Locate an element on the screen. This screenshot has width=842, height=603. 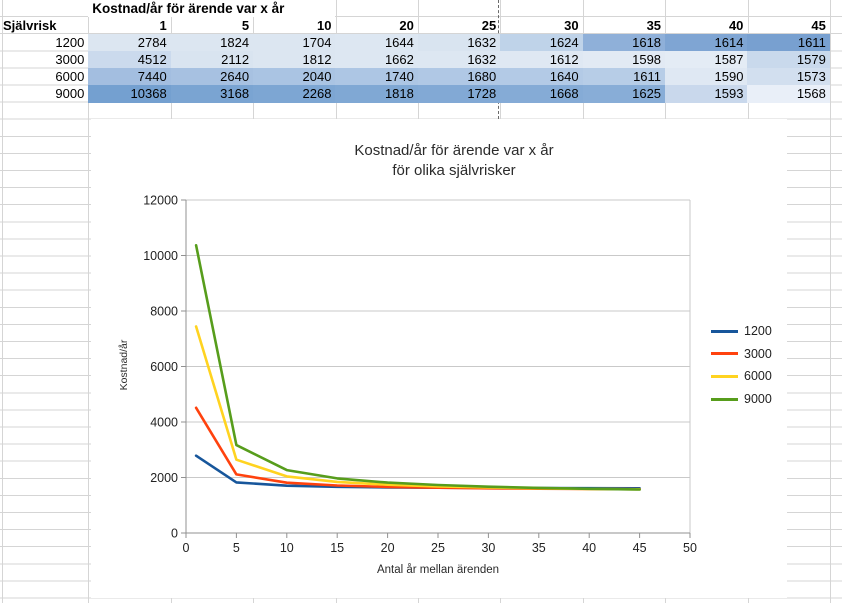
cell-1200-20: 1644 is located at coordinates (376, 43).